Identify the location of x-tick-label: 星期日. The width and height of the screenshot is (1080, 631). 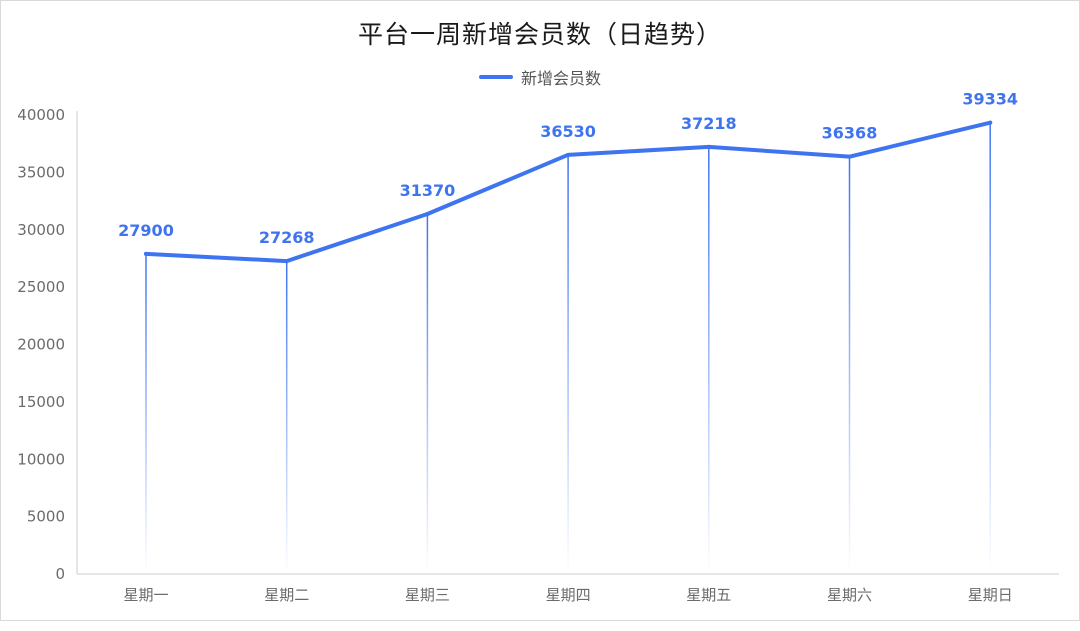
(990, 595).